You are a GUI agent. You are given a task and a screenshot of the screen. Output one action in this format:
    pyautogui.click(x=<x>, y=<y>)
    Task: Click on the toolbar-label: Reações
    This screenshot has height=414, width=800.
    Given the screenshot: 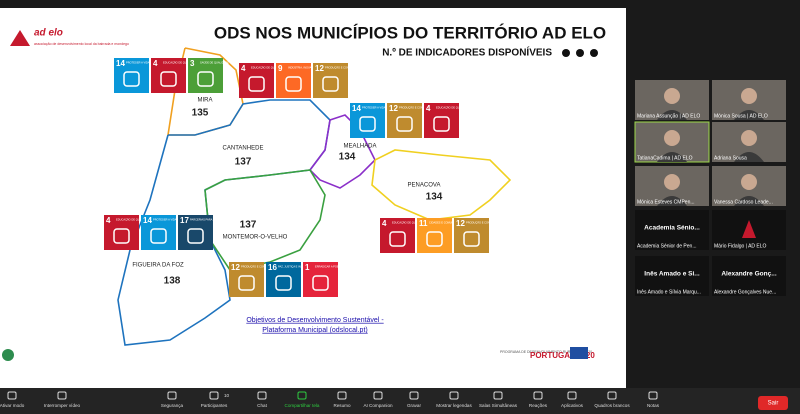 What is the action you would take?
    pyautogui.click(x=538, y=405)
    